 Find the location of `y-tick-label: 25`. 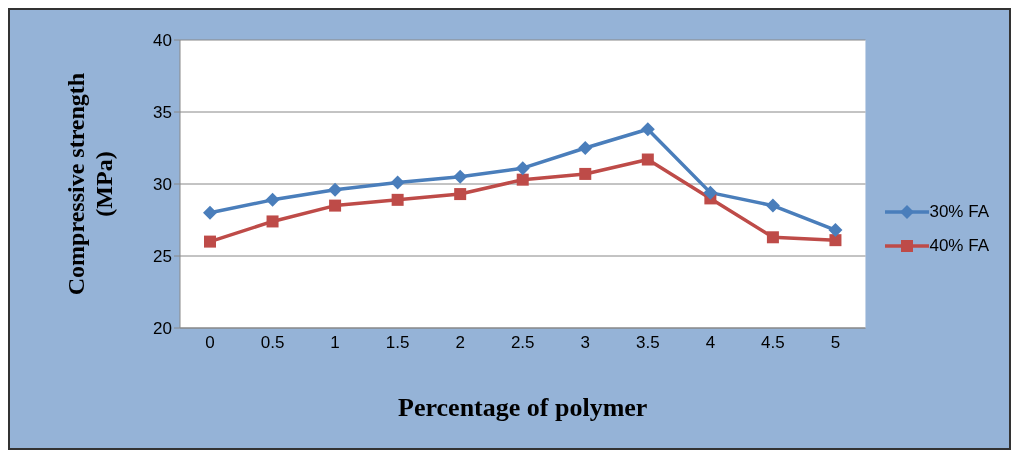

y-tick-label: 25 is located at coordinates (162, 257).